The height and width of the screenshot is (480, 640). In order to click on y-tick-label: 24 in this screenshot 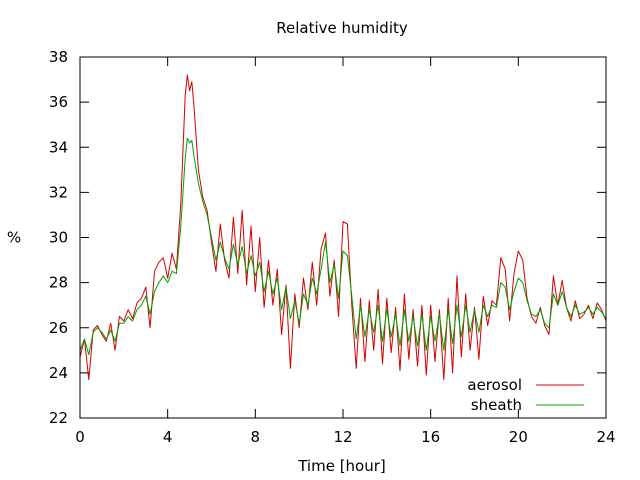, I will do `click(58, 373)`.